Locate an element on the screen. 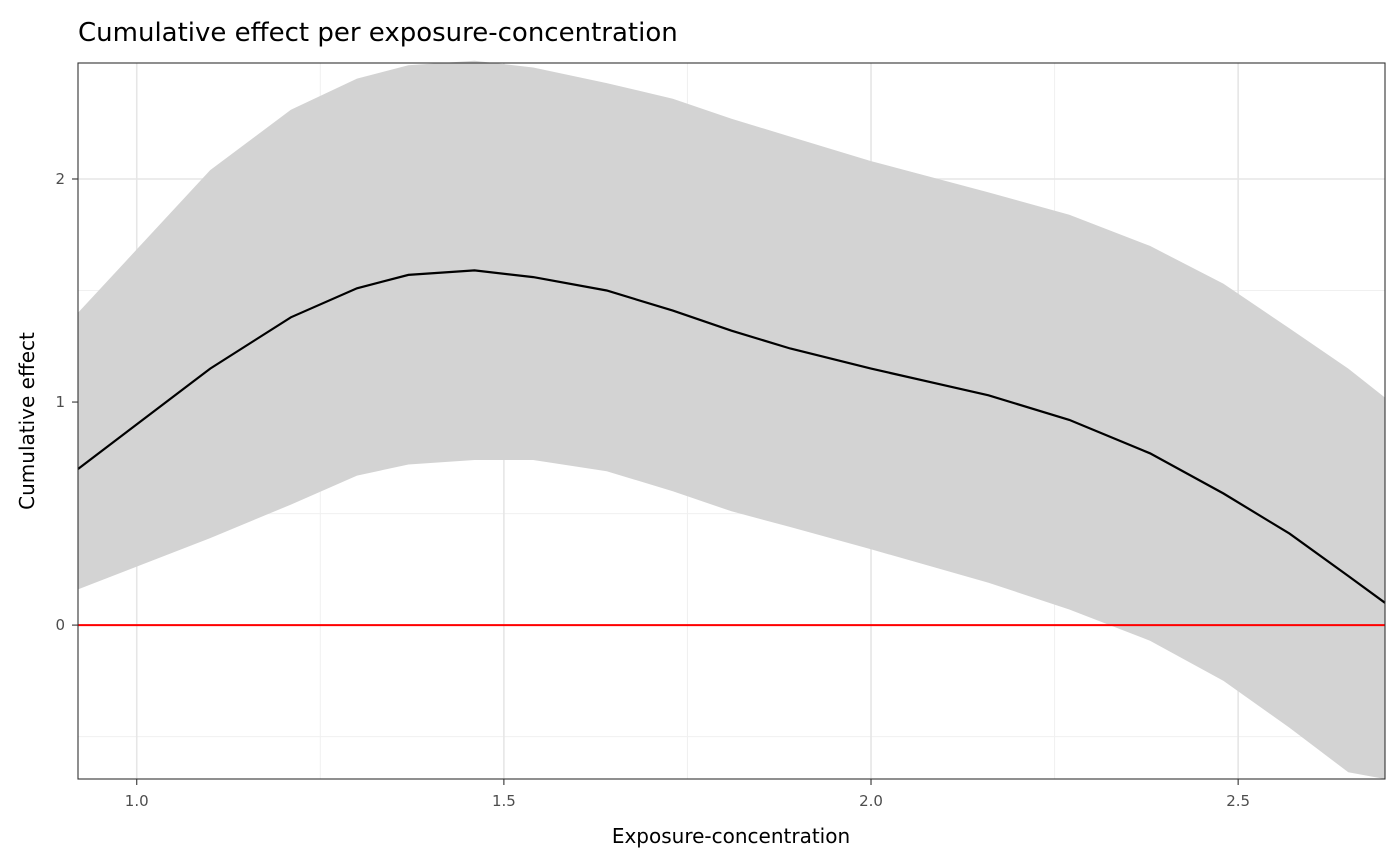 The width and height of the screenshot is (1400, 865). y-axis: 0 1 2 is located at coordinates (66, 402).